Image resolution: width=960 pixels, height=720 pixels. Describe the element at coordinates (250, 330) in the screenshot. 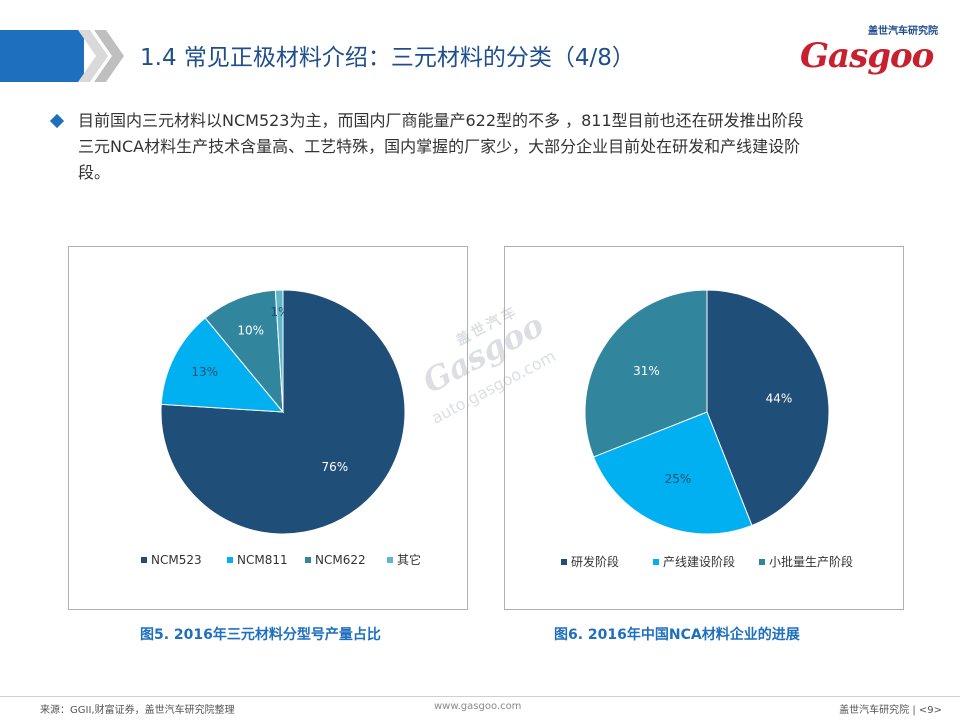

I see `slice-data-label: 10%` at that location.